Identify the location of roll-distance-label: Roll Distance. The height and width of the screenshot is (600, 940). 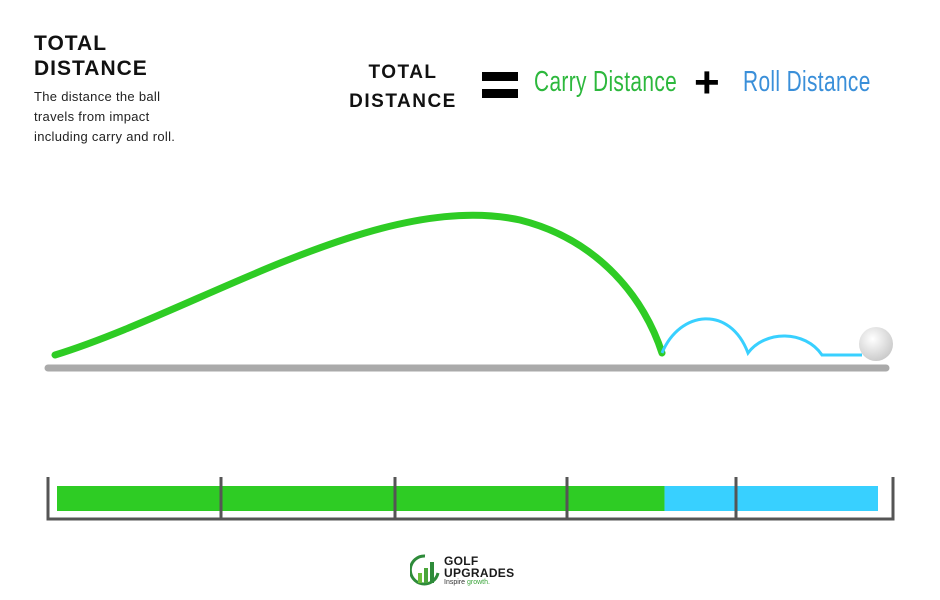
(807, 82).